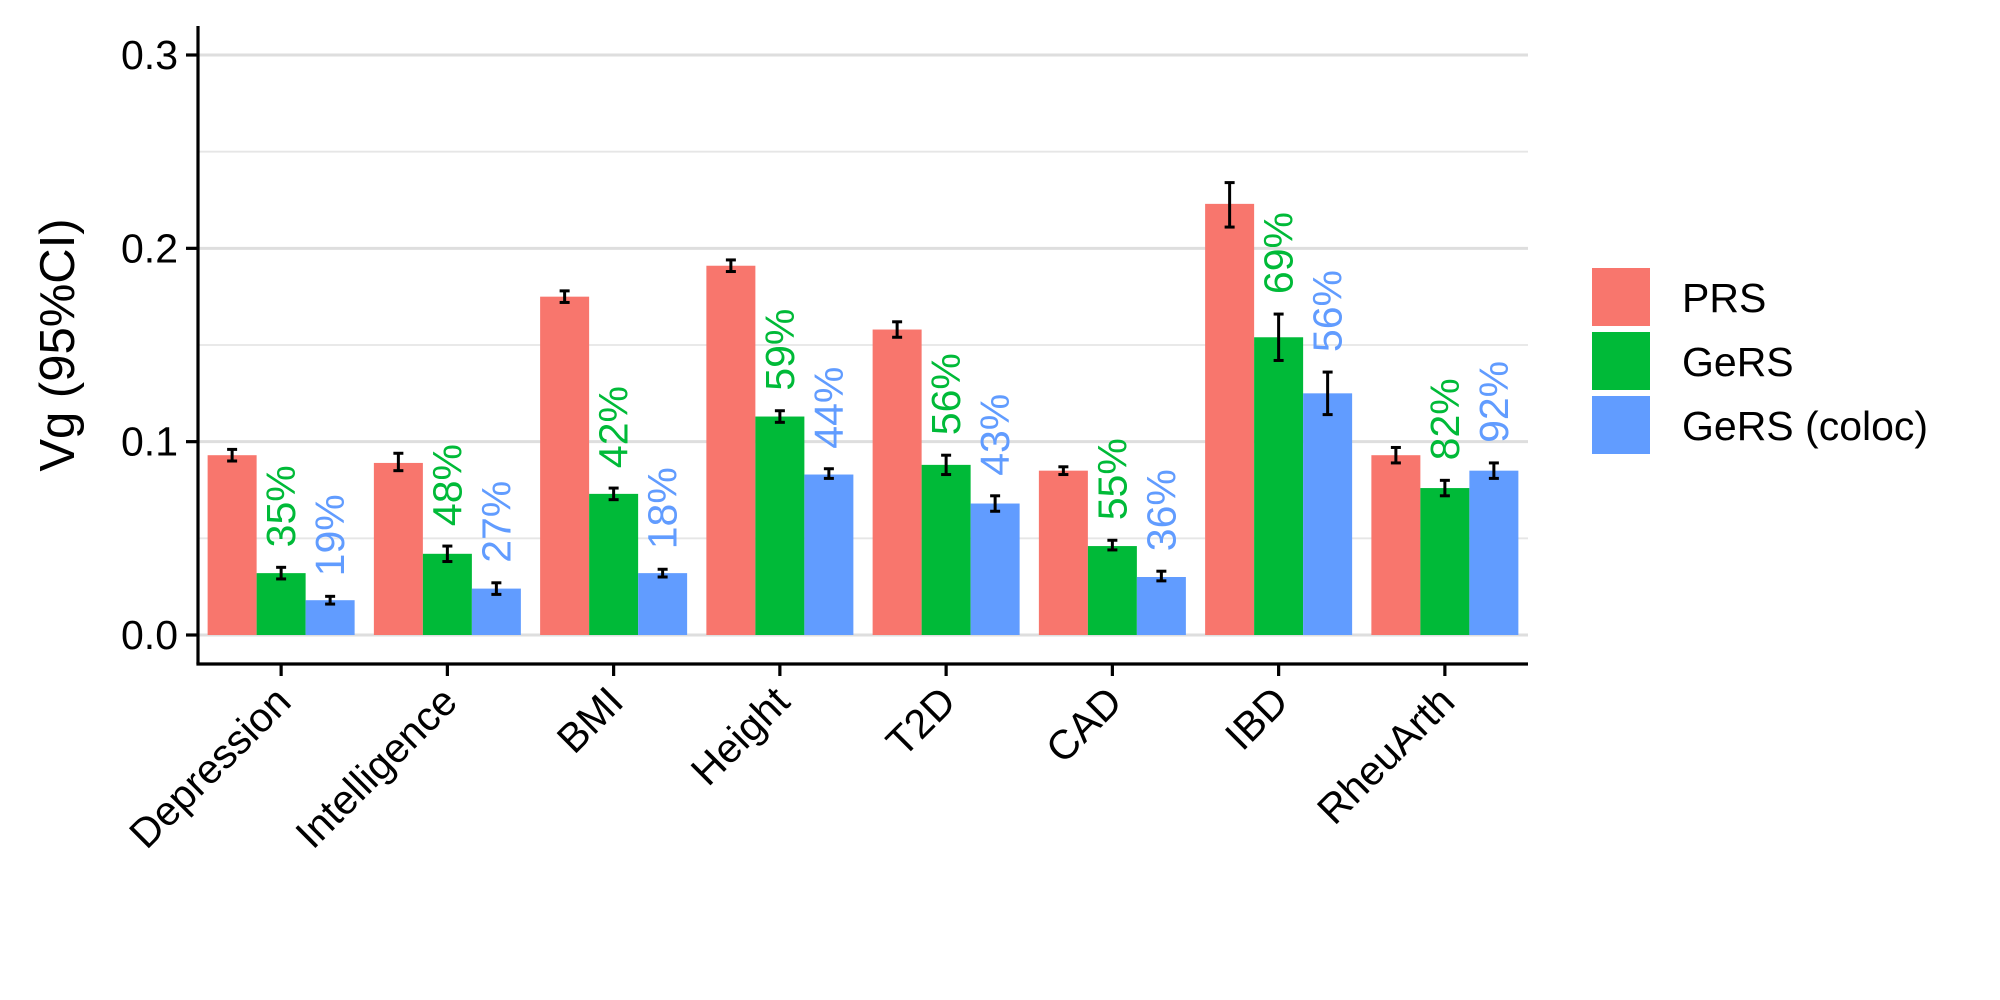  I want to click on bar-rheuarth-s0, so click(1396, 545).